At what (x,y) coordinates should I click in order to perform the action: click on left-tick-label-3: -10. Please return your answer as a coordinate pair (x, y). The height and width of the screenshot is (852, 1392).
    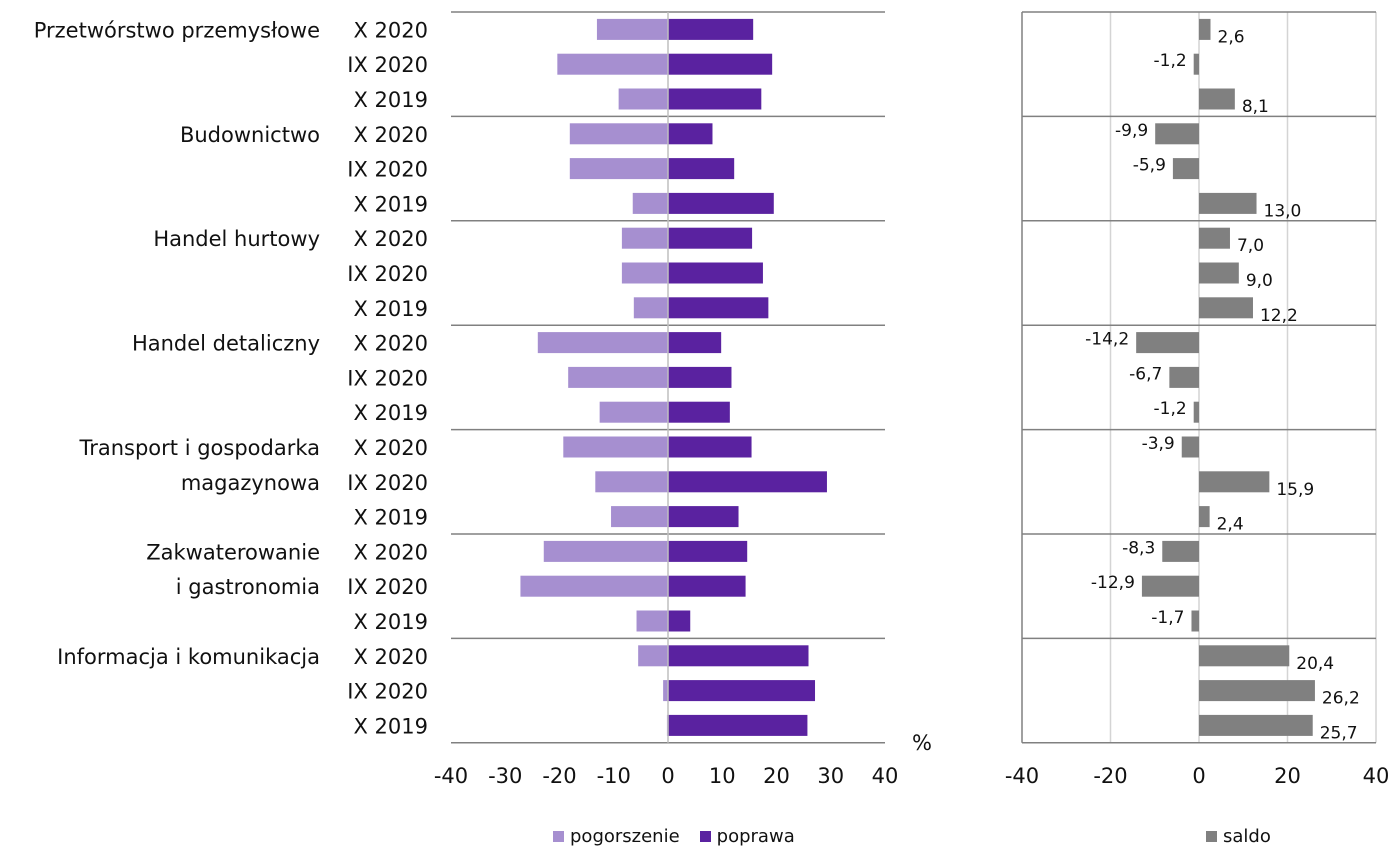
    Looking at the image, I should click on (614, 776).